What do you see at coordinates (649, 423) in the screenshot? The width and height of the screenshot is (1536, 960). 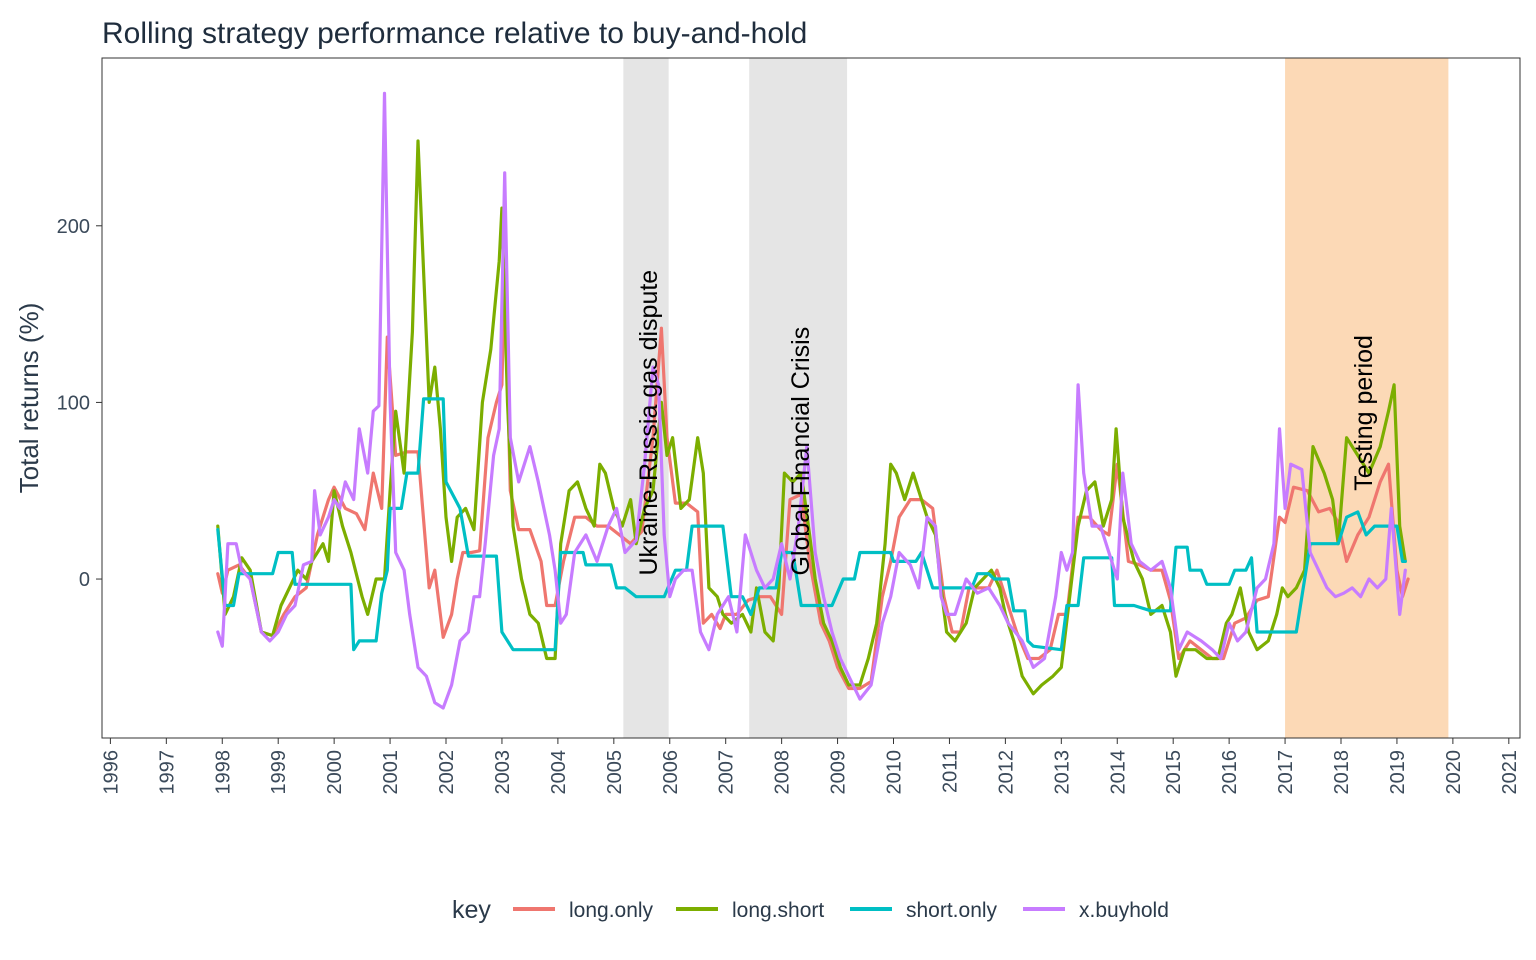 I see `region-annotation-0: Ukraine-Russia gas dispute` at bounding box center [649, 423].